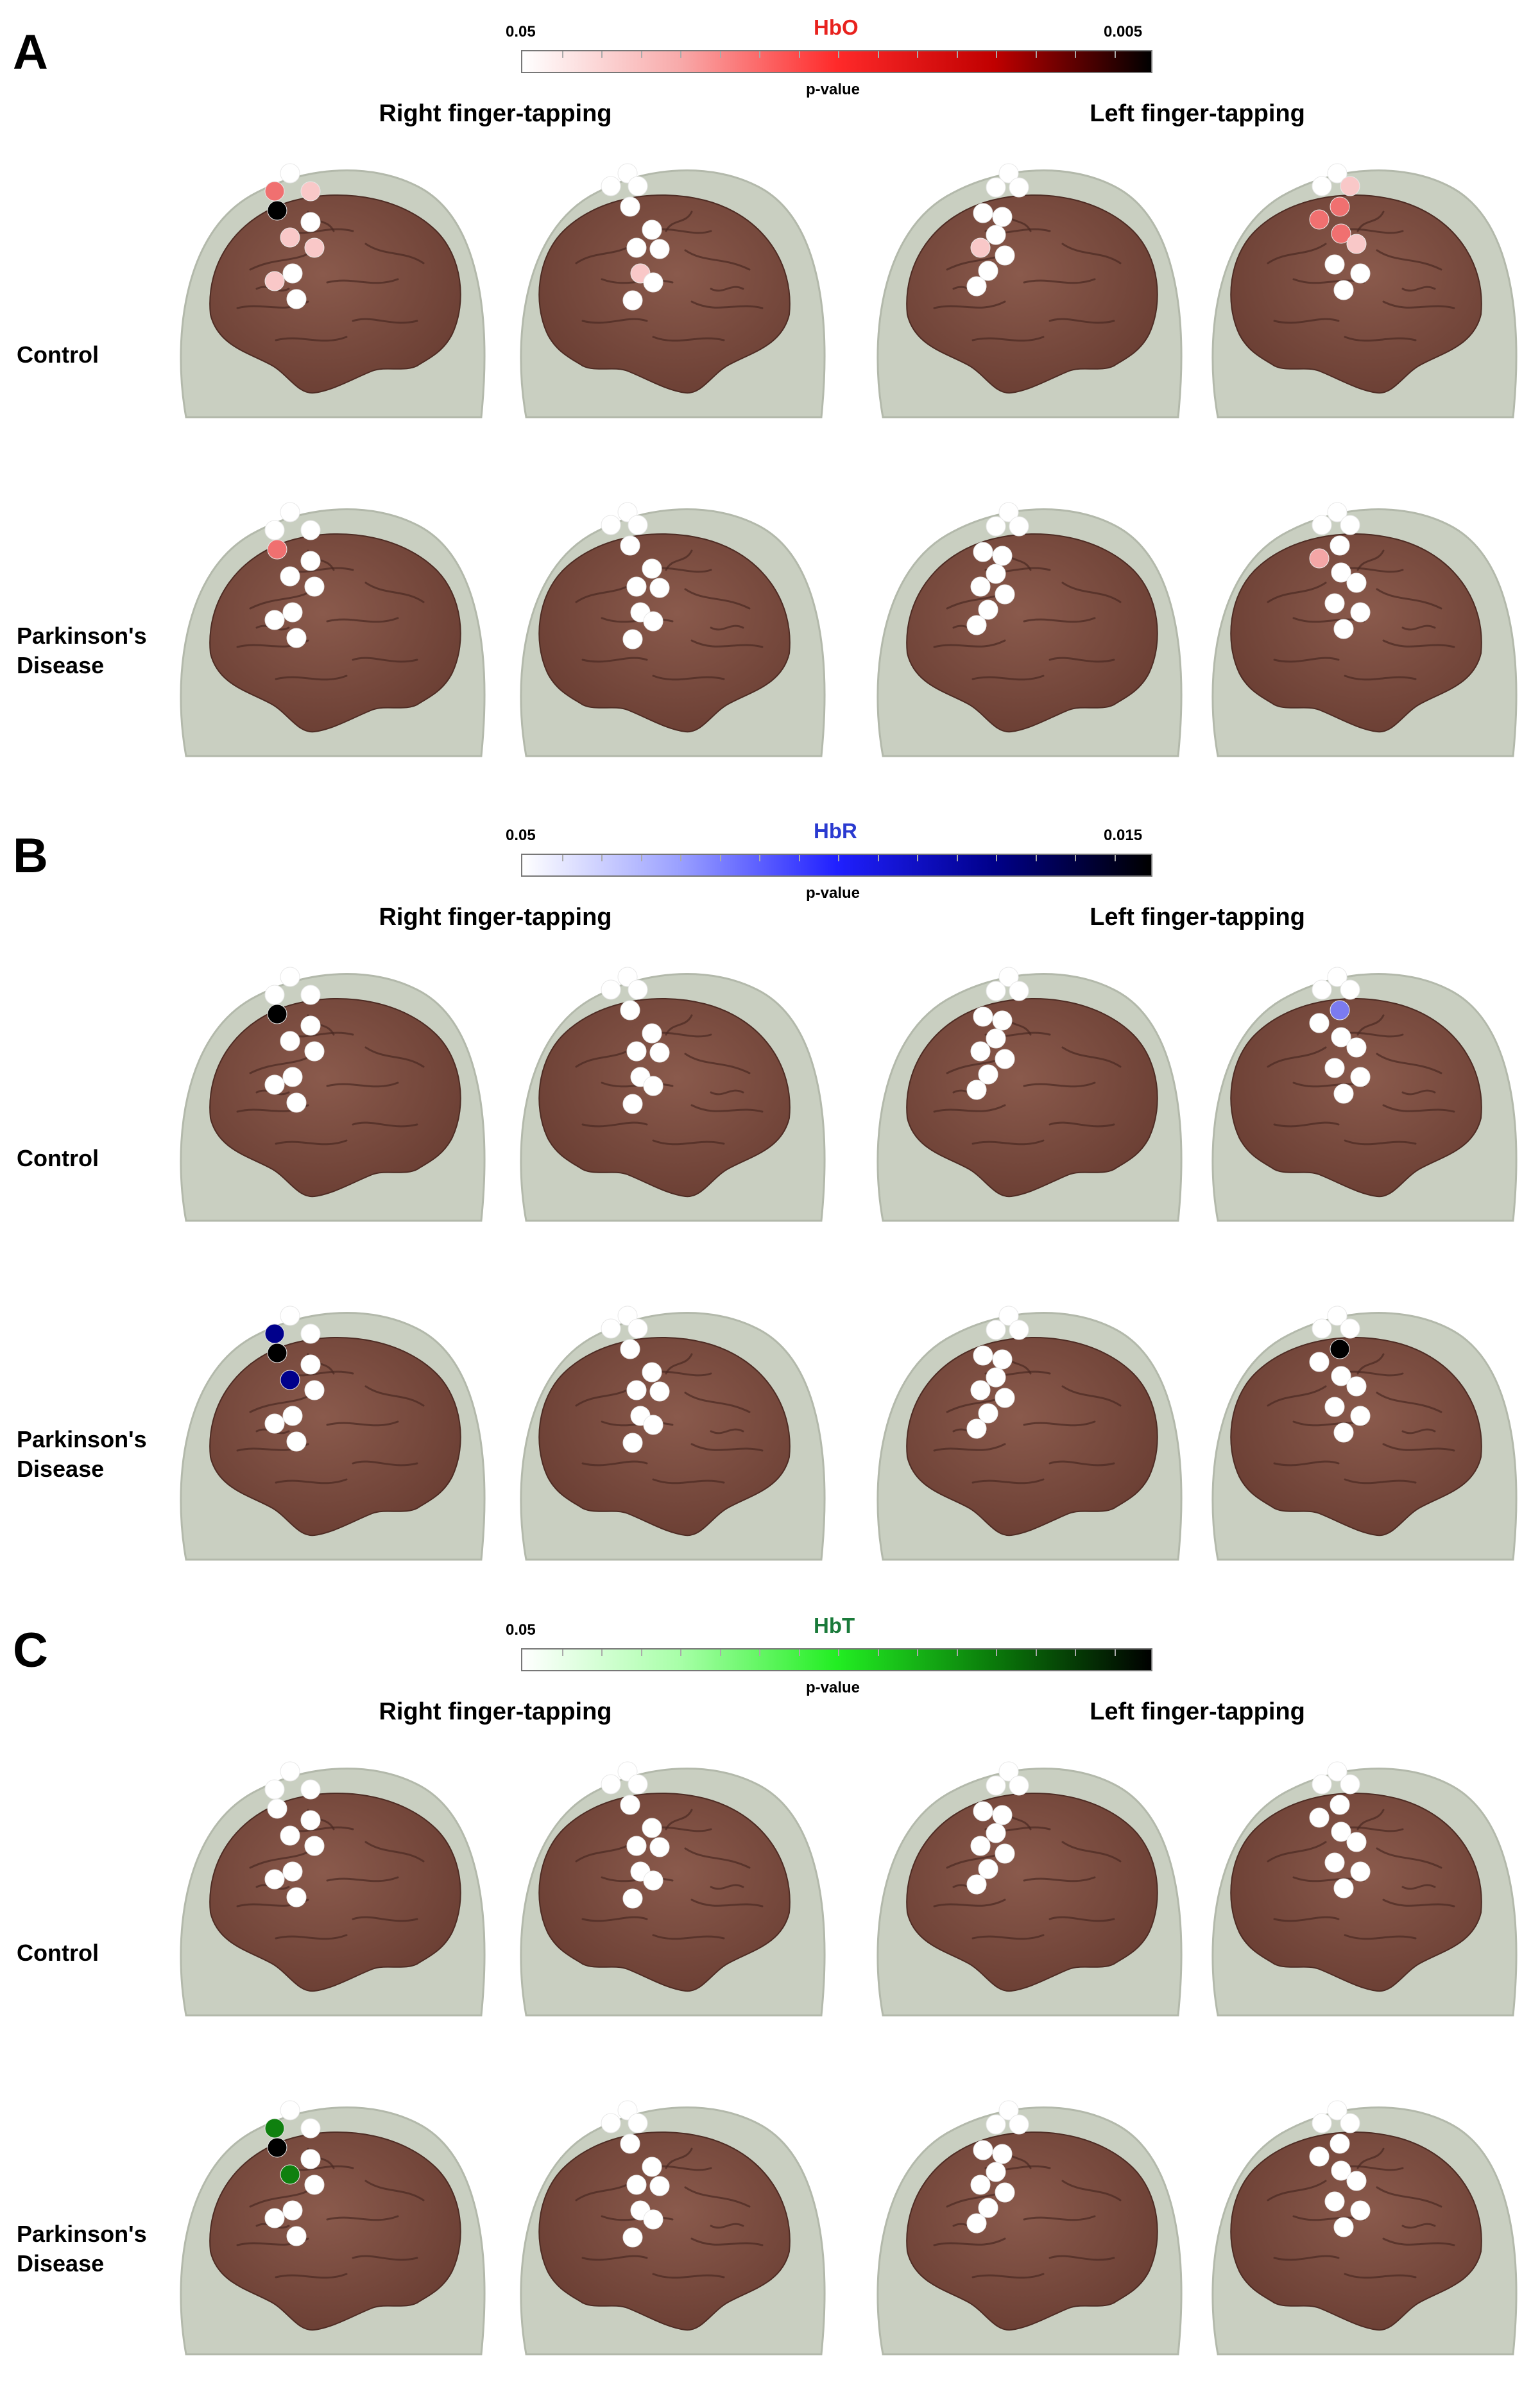 The height and width of the screenshot is (2403, 1540). What do you see at coordinates (82, 2234) in the screenshot?
I see `group-label-line: Parkinson's` at bounding box center [82, 2234].